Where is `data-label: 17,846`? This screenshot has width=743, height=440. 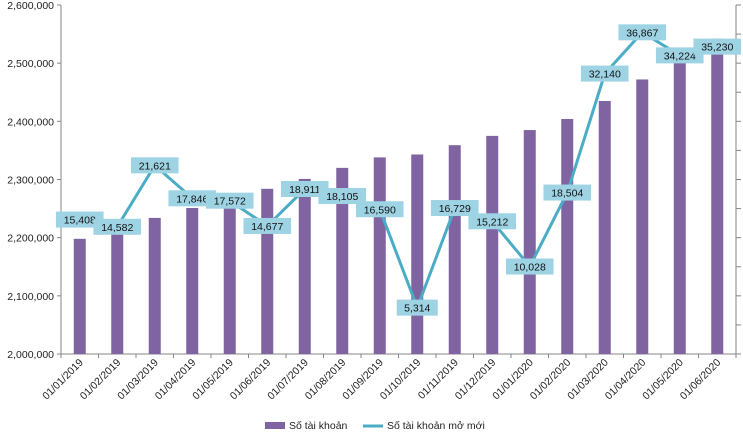
data-label: 17,846 is located at coordinates (192, 199).